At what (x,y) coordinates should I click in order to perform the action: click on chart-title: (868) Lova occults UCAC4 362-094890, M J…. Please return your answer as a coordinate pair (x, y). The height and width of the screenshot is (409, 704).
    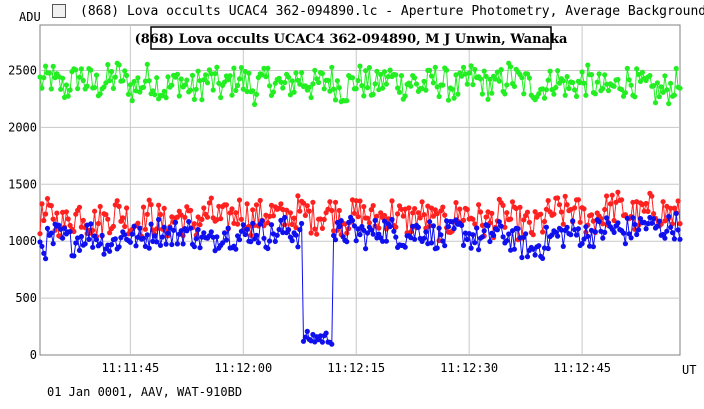
    Looking at the image, I should click on (351, 39).